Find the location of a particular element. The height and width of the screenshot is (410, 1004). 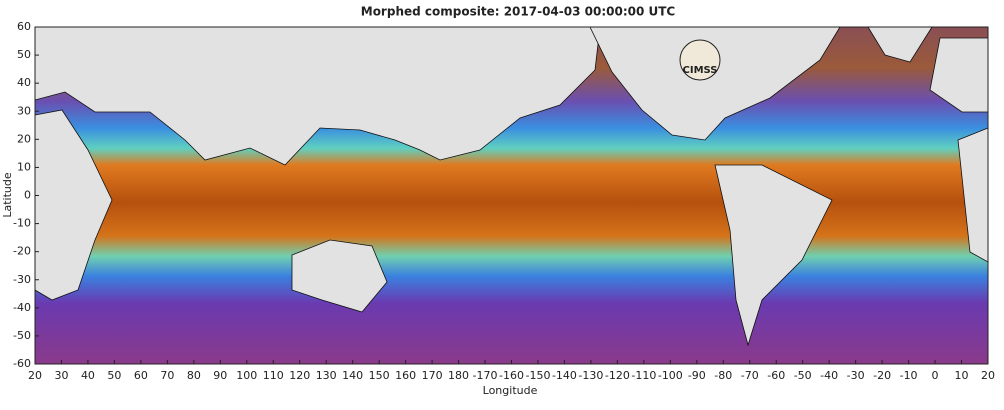

x-tick-label: 180 is located at coordinates (458, 375).